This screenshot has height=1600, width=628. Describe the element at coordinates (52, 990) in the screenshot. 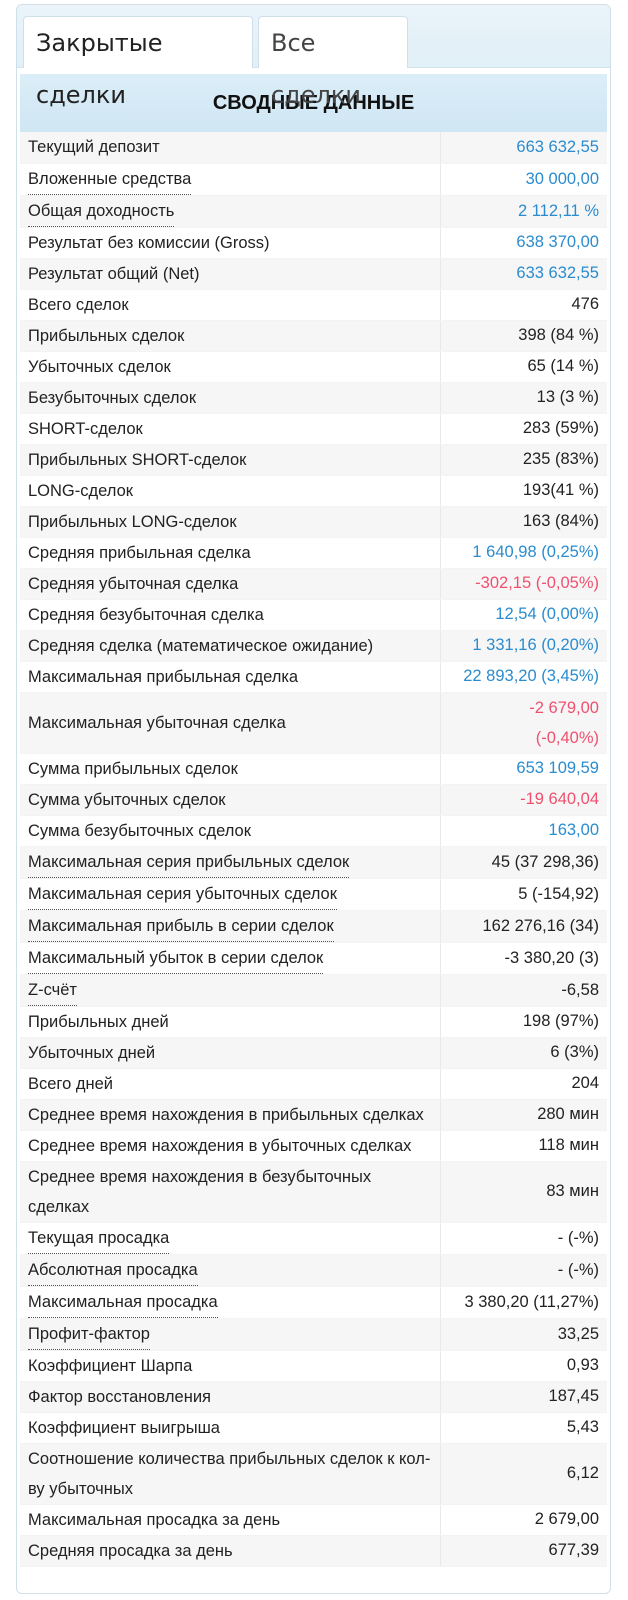

I see `row-label-tooltip: Z-счёт` at that location.